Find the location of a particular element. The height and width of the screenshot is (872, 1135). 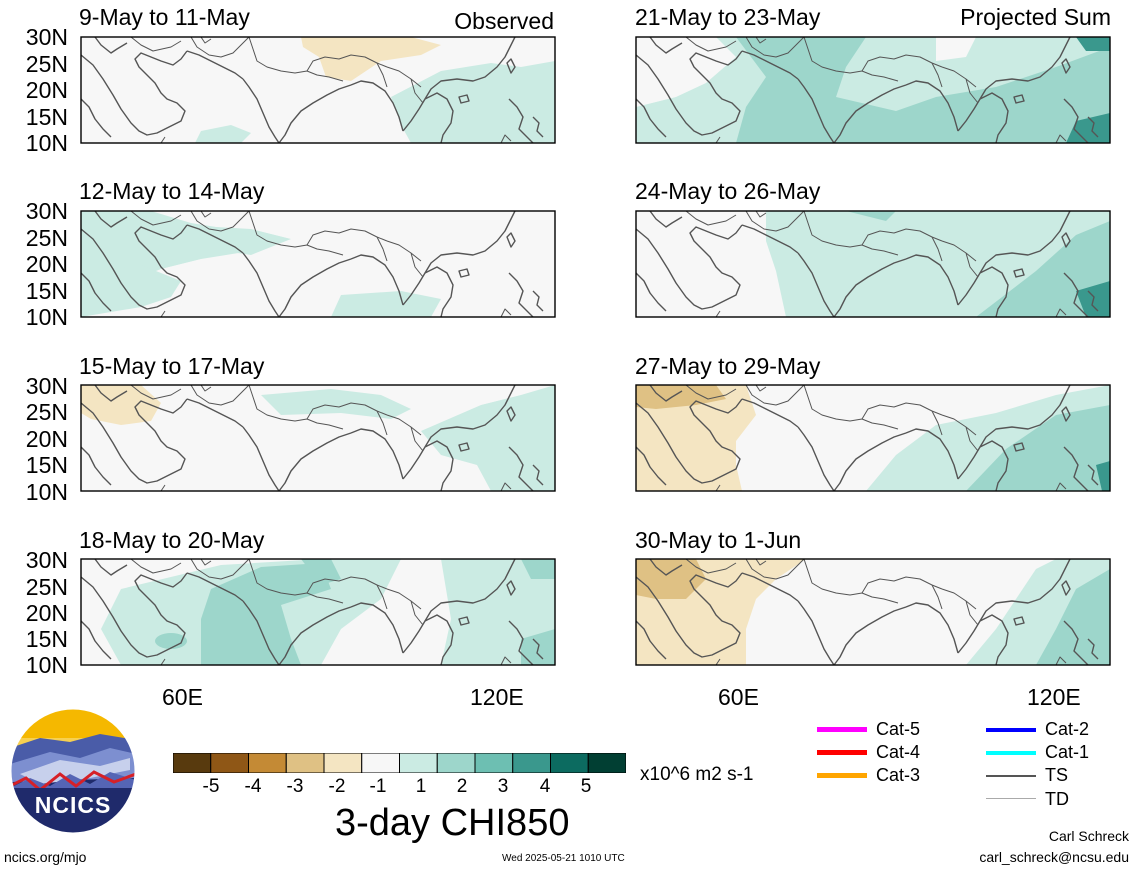

panel-title-8: 30-May to 1-Jun is located at coordinates (718, 540).